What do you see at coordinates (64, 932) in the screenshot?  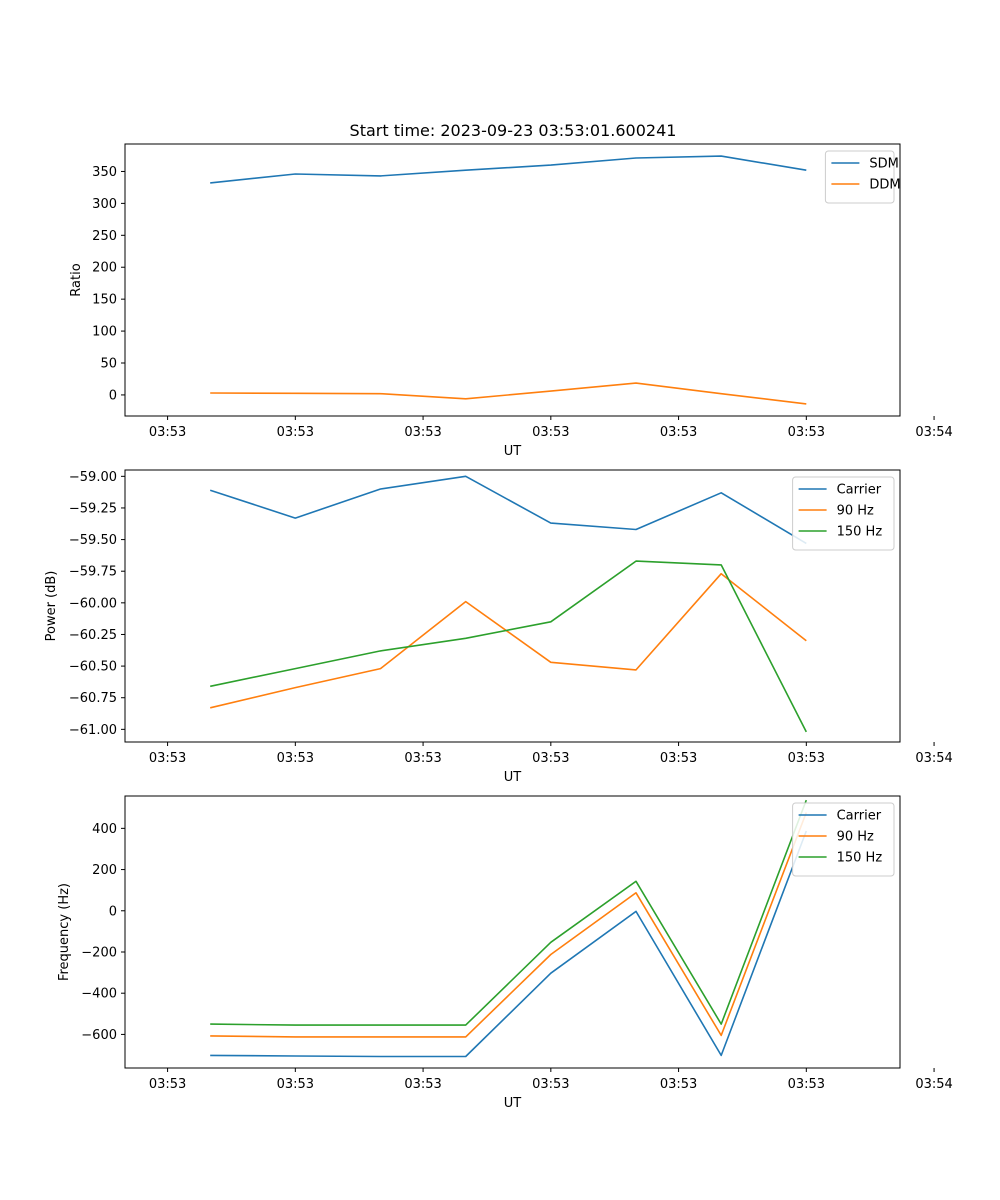 I see `y-axis-label: Frequency (Hz)` at bounding box center [64, 932].